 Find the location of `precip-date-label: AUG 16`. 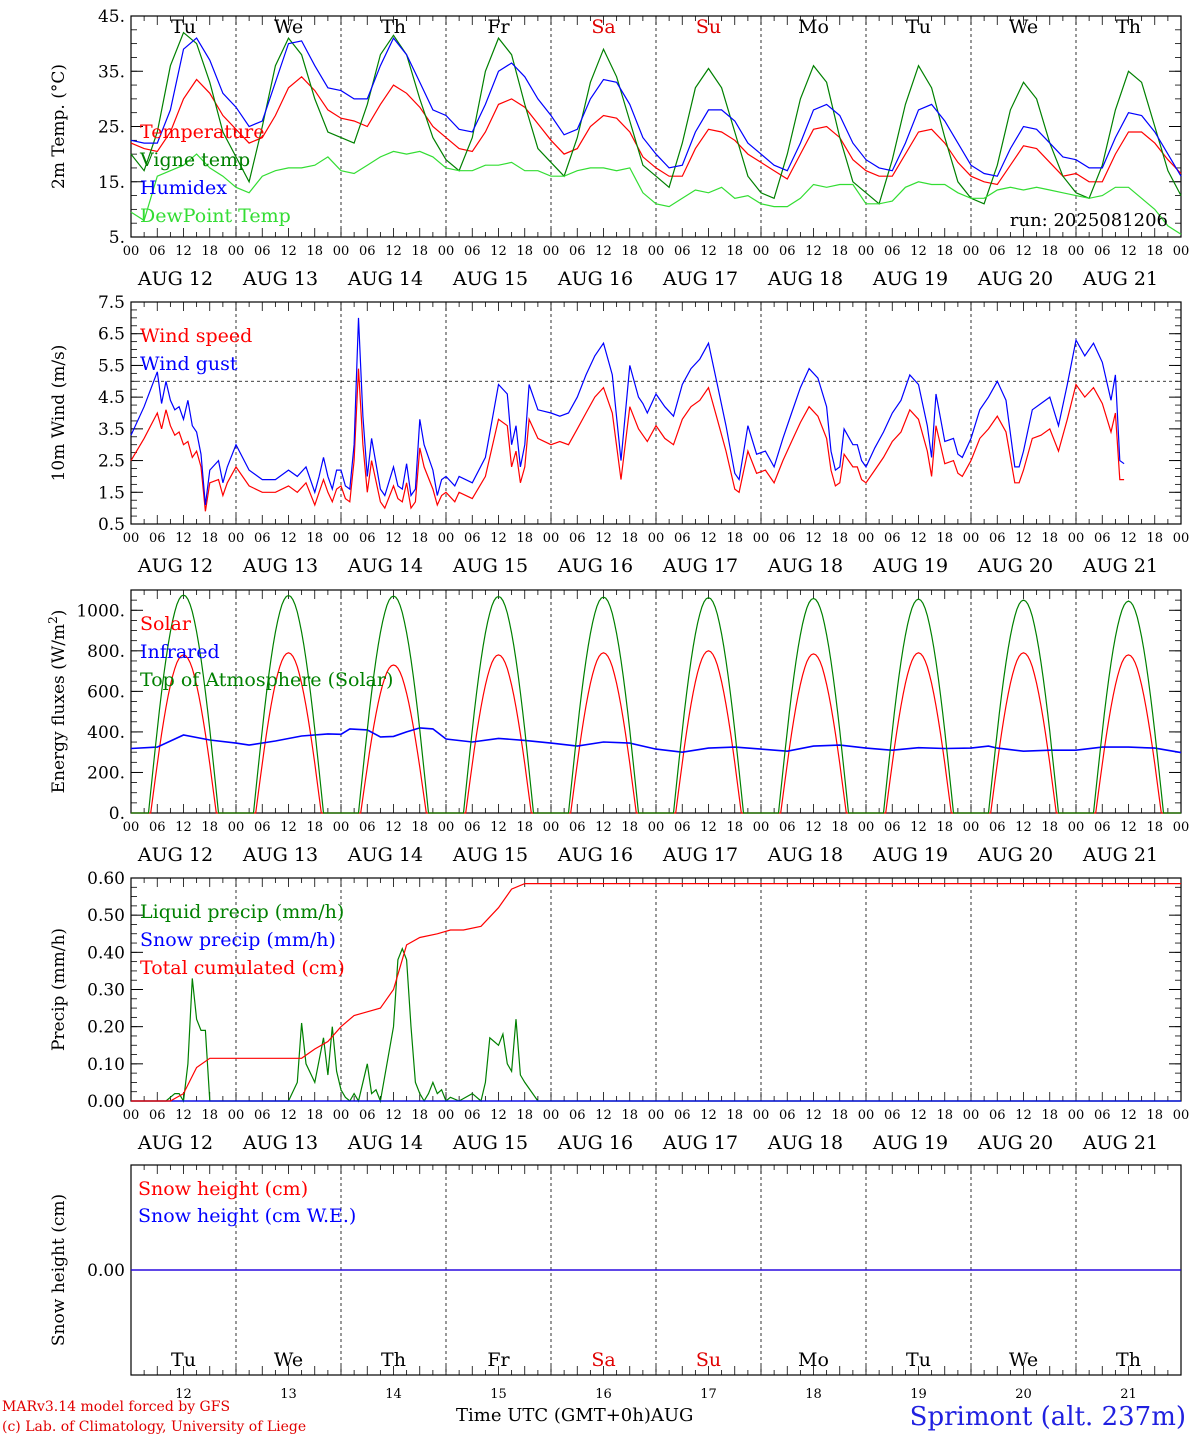

precip-date-label: AUG 16 is located at coordinates (595, 1143).